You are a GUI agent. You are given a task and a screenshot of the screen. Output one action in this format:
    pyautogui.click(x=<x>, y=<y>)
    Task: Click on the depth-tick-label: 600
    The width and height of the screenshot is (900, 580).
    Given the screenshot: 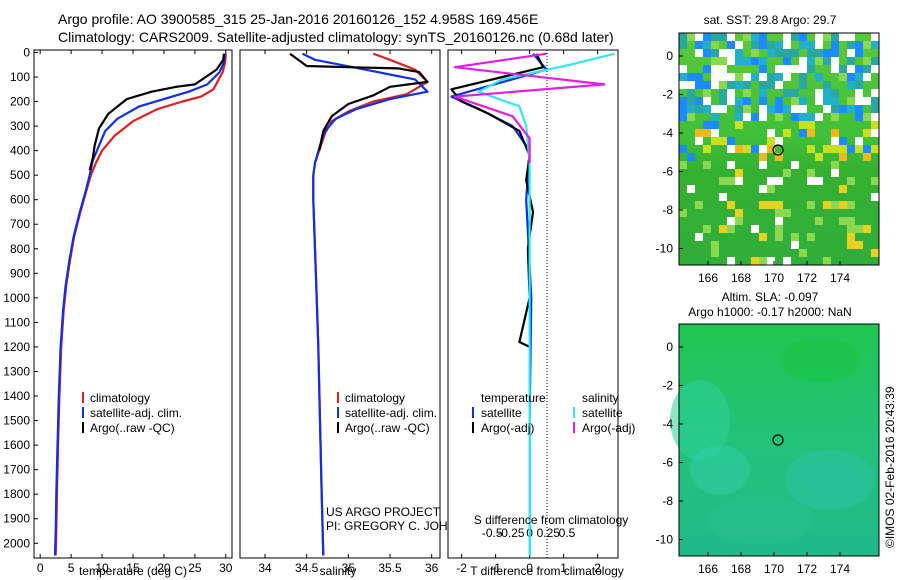 What is the action you would take?
    pyautogui.click(x=20, y=200)
    